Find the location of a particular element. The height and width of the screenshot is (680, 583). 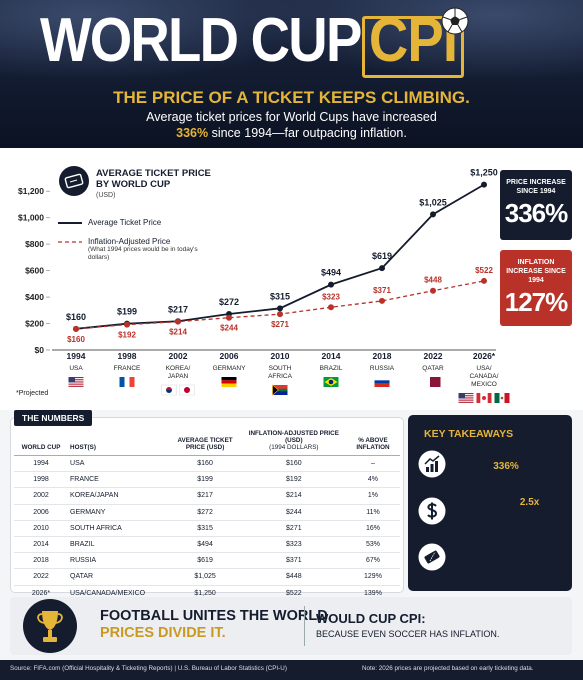

legend-item: Inflation-Adjusted Price is located at coordinates (143, 241).